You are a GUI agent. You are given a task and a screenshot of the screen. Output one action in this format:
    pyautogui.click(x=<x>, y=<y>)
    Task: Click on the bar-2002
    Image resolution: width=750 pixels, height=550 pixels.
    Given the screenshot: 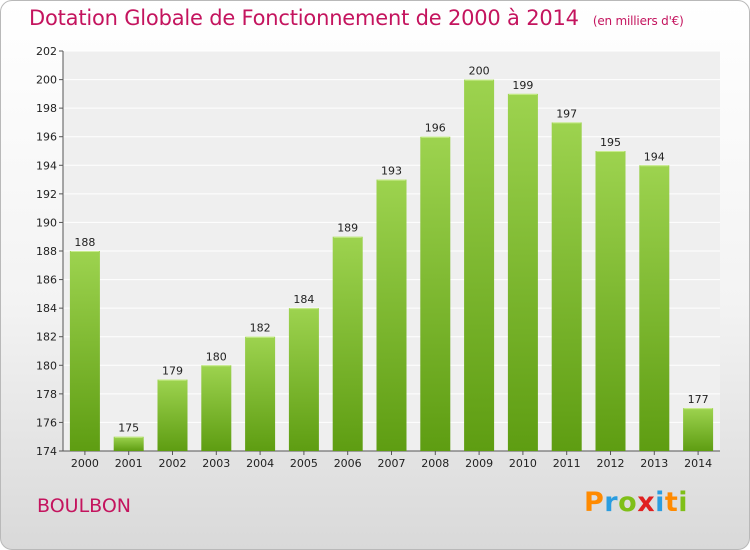 What is the action you would take?
    pyautogui.click(x=172, y=415)
    